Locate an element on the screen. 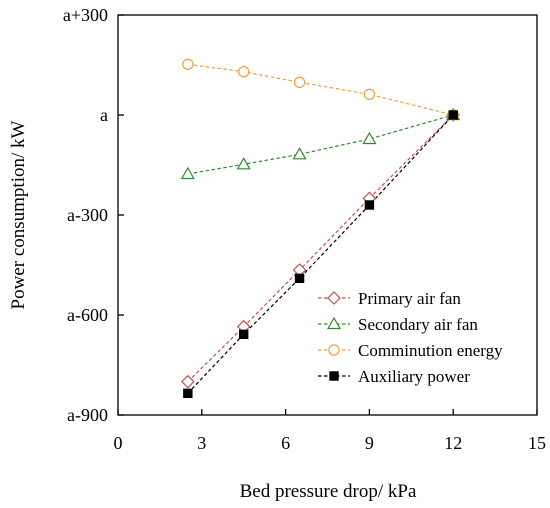 This screenshot has width=550, height=508. x-tick-label: 12 is located at coordinates (453, 443).